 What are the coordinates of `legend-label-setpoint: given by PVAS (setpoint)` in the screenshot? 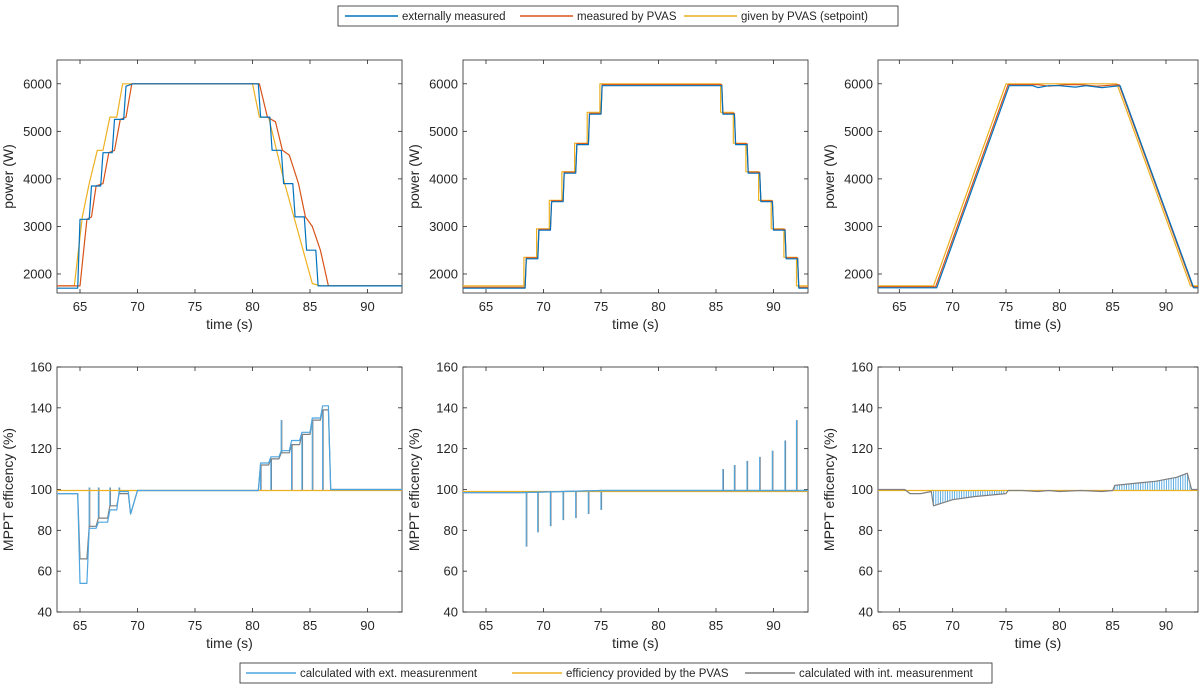 It's located at (804, 17).